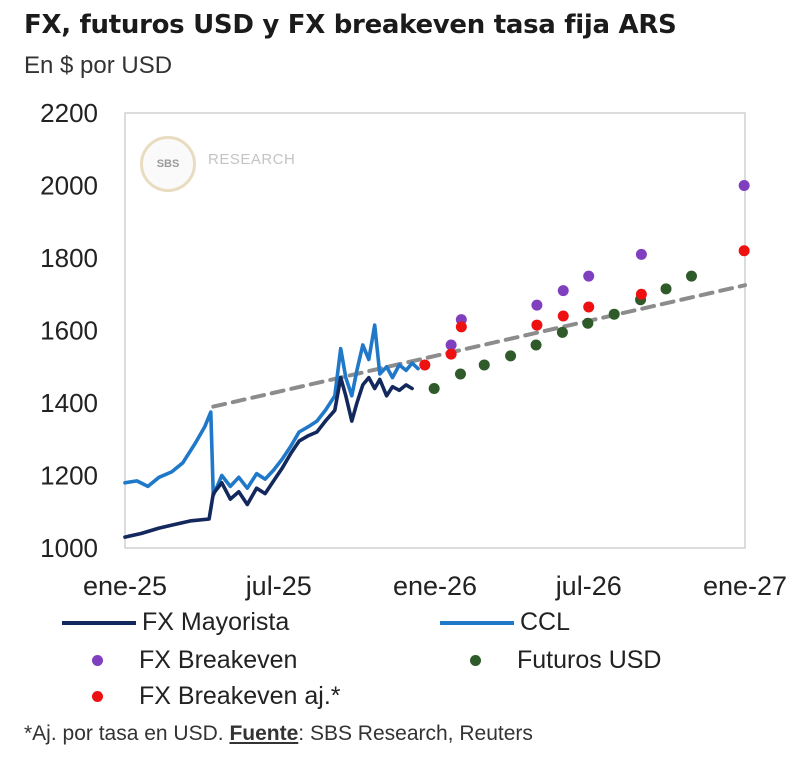 This screenshot has width=800, height=761. I want to click on legend-fx-breakeven: FX Breakeven, so click(179, 660).